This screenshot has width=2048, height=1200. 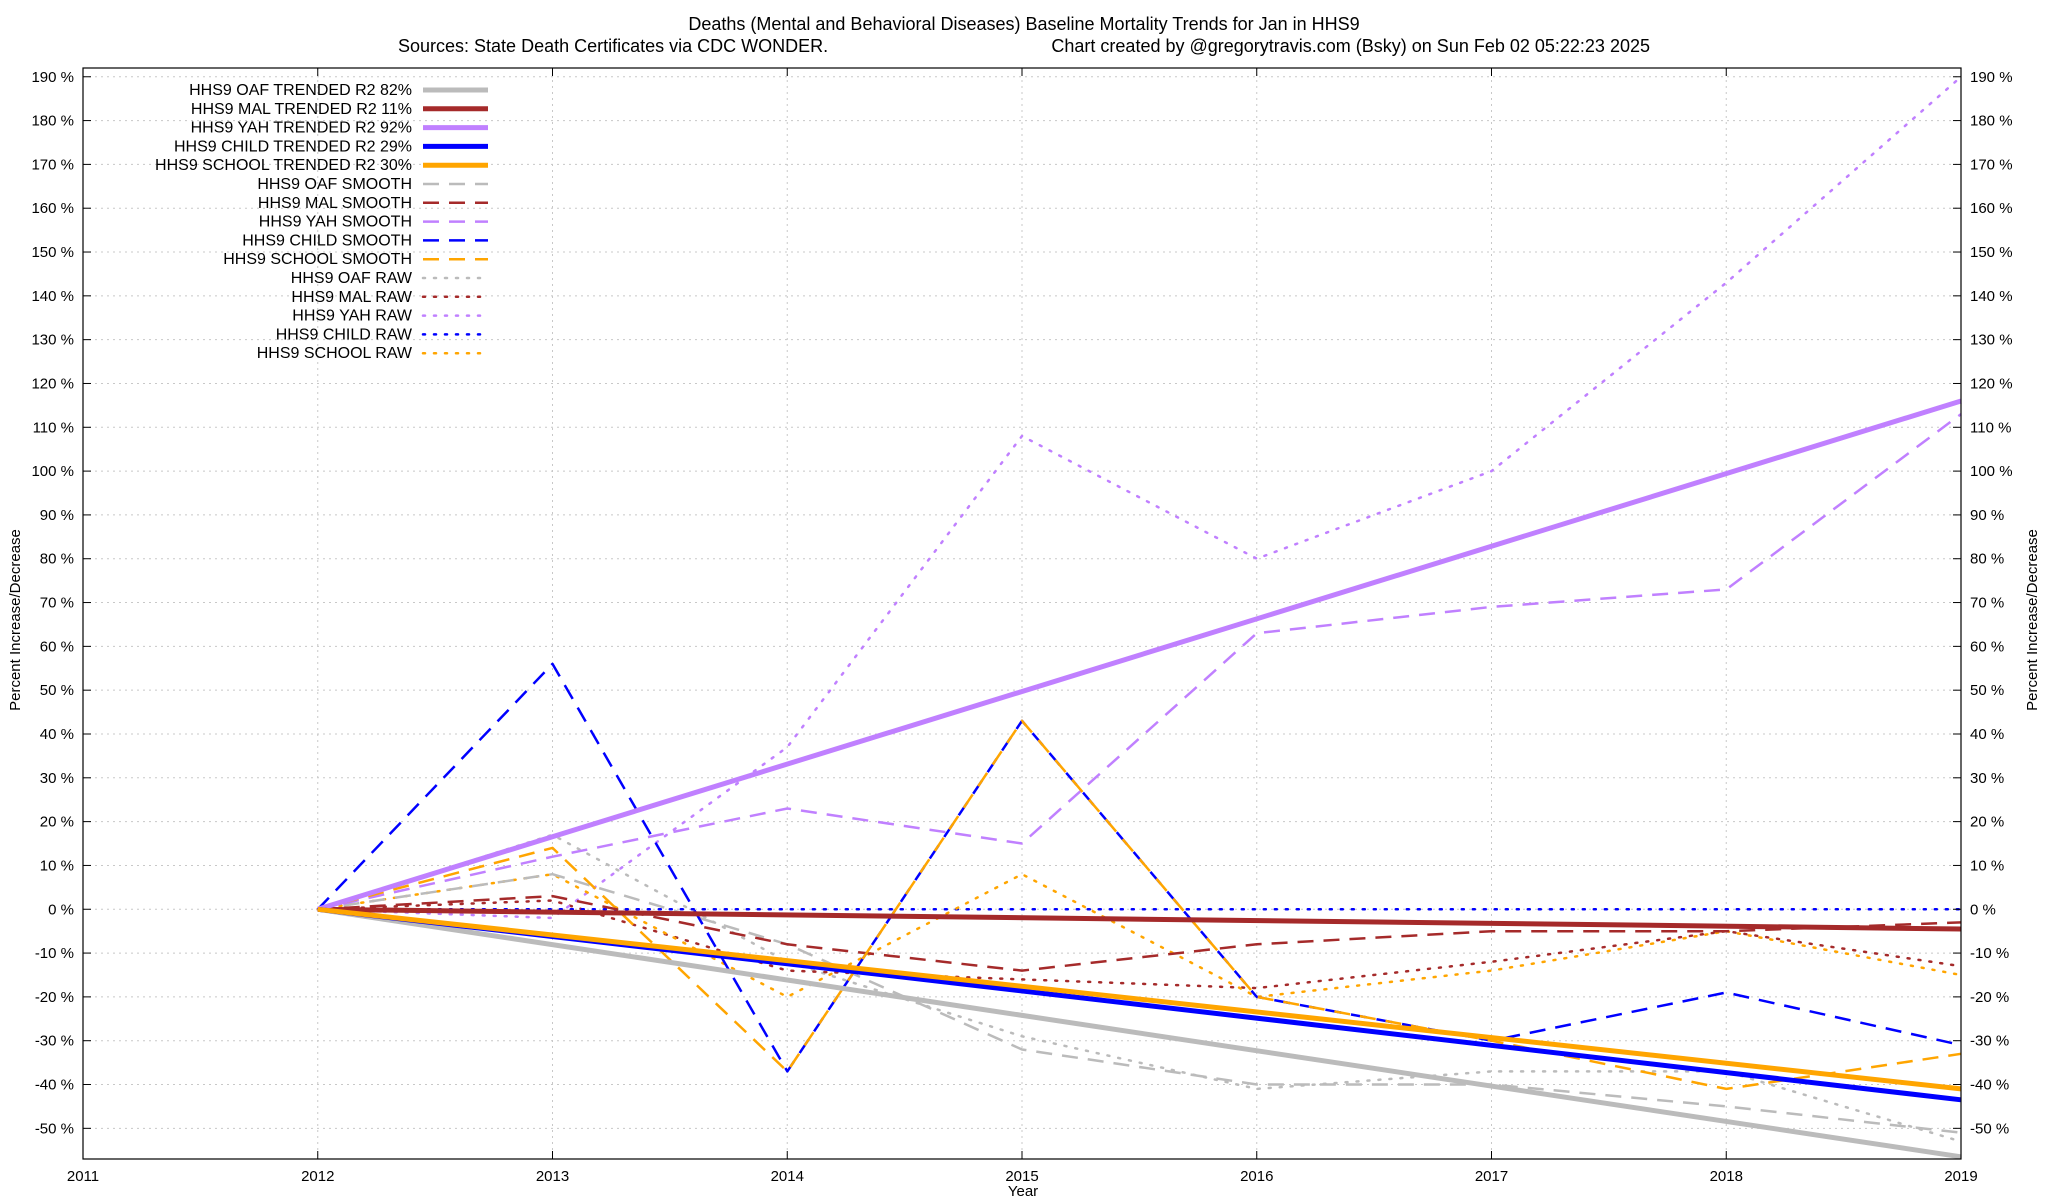 What do you see at coordinates (335, 203) in the screenshot?
I see `legend-label: HHS9 MAL SMOOTH` at bounding box center [335, 203].